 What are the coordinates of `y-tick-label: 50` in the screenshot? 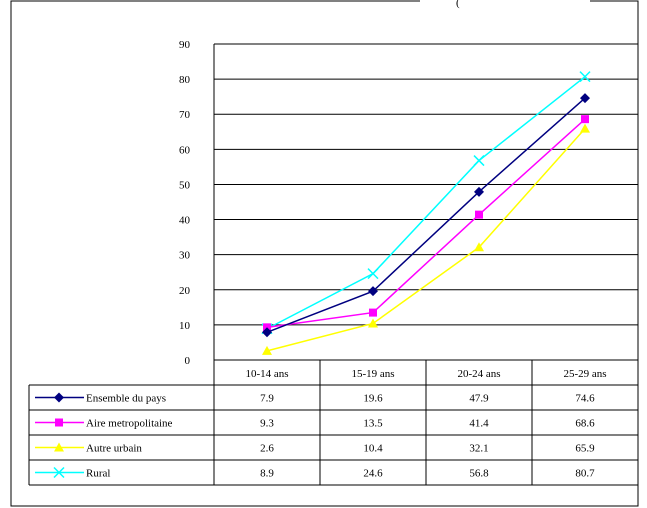 It's located at (185, 185).